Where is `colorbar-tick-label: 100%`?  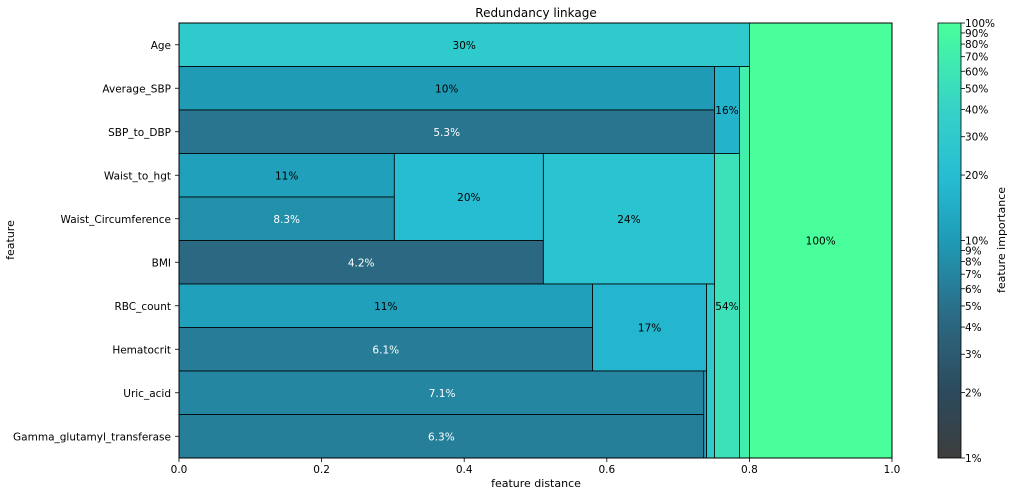 colorbar-tick-label: 100% is located at coordinates (980, 24).